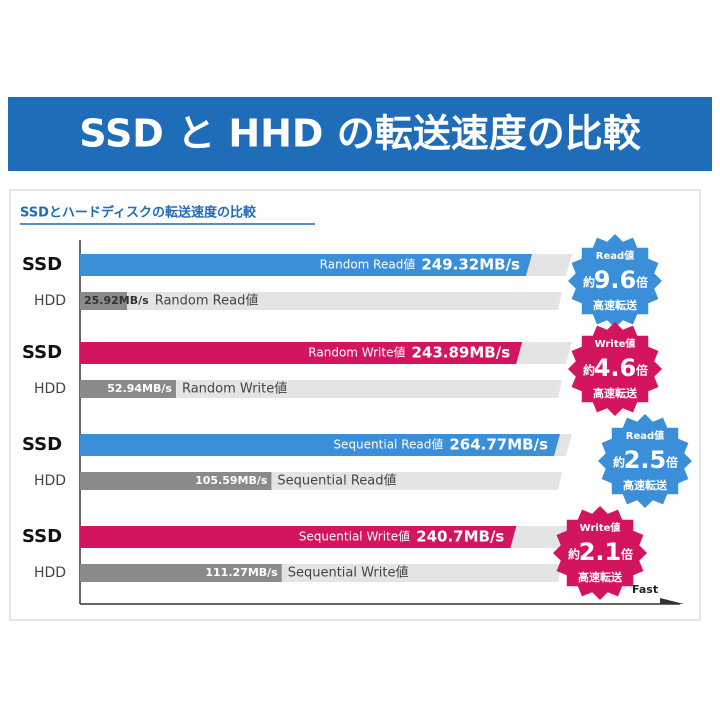 The width and height of the screenshot is (720, 724). What do you see at coordinates (138, 213) in the screenshot?
I see `chart-title: SSDとハードディスクの転送速度の比較` at bounding box center [138, 213].